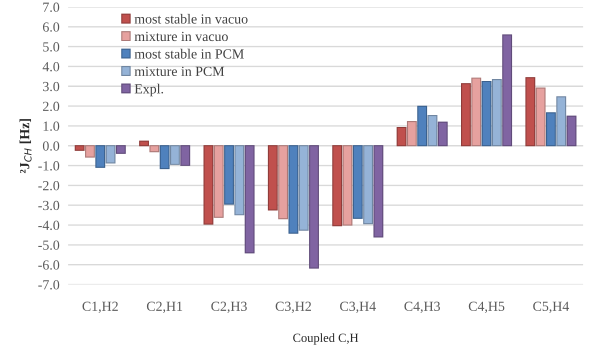 The width and height of the screenshot is (592, 347). Describe the element at coordinates (229, 307) in the screenshot. I see `x-tick-label: C2,H3` at that location.